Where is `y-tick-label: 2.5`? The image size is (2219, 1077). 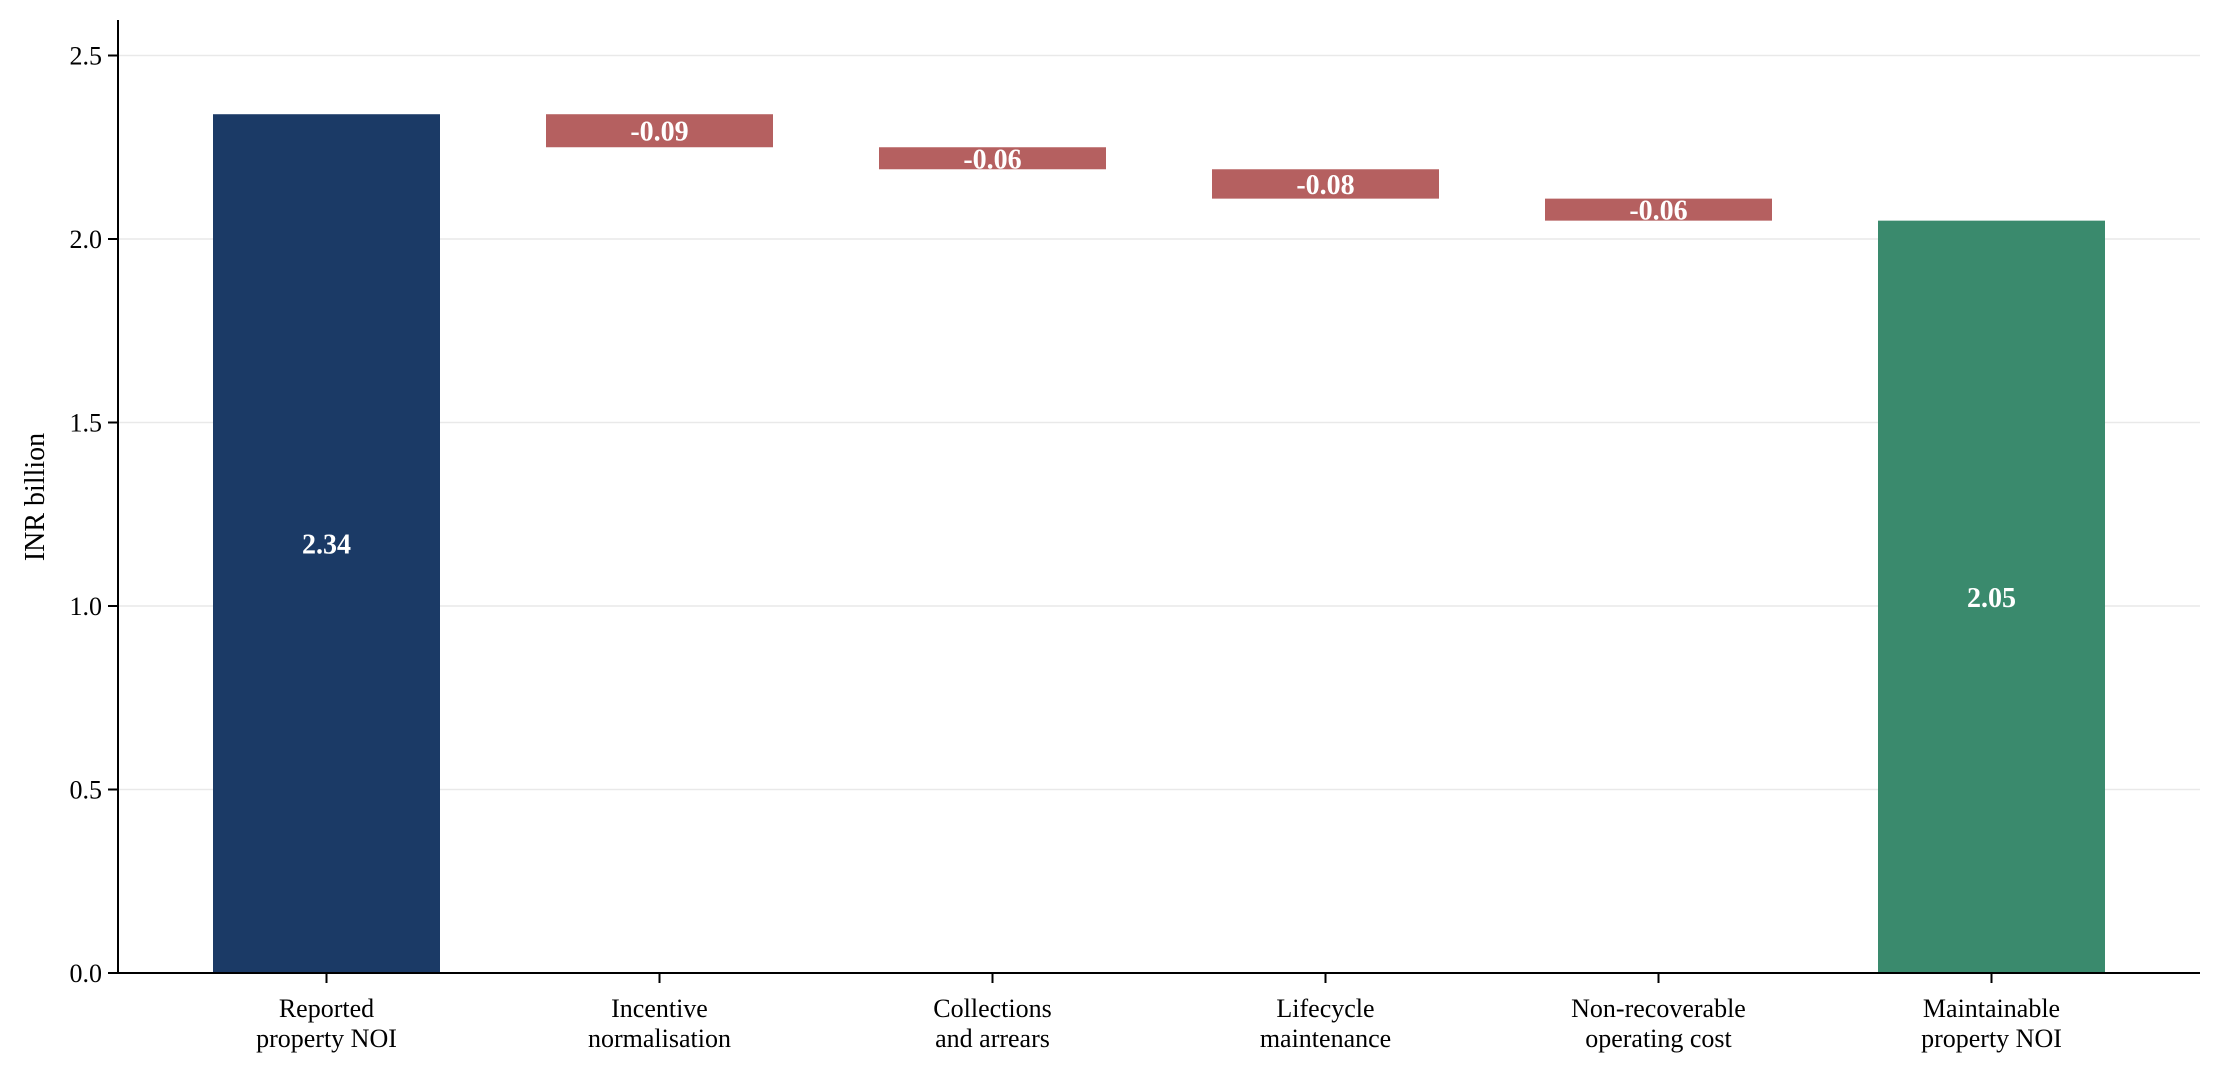 y-tick-label: 2.5 is located at coordinates (86, 56).